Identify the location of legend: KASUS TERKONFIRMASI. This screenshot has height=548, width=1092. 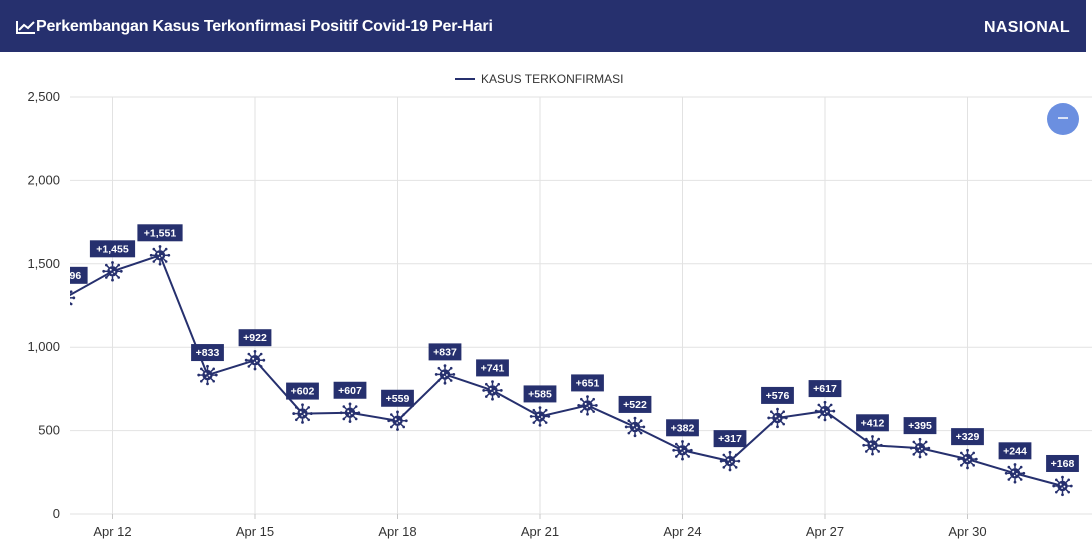
(539, 79).